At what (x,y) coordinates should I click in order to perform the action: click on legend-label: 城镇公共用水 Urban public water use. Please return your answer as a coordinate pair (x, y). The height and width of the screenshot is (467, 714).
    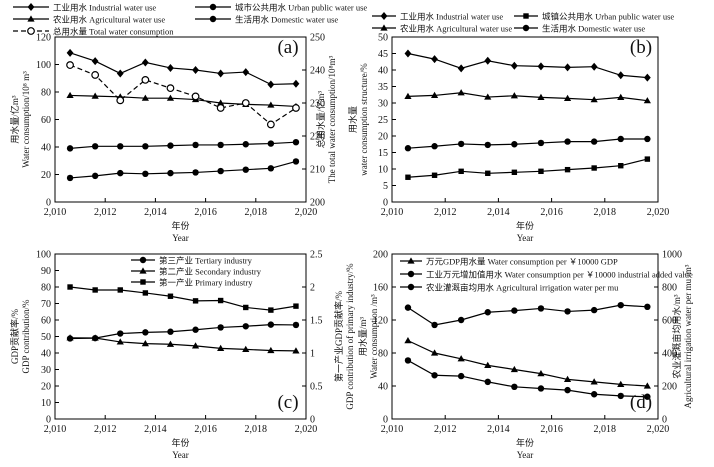
    Looking at the image, I should click on (608, 17).